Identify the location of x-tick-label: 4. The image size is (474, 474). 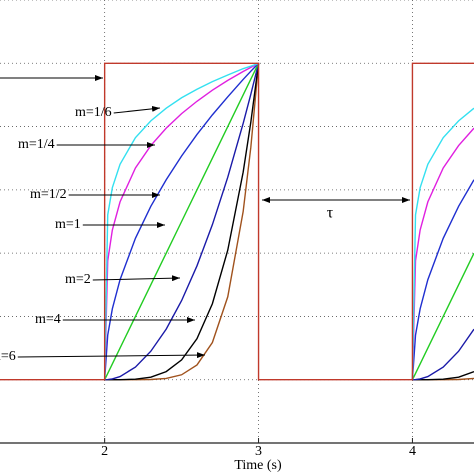
(412, 451).